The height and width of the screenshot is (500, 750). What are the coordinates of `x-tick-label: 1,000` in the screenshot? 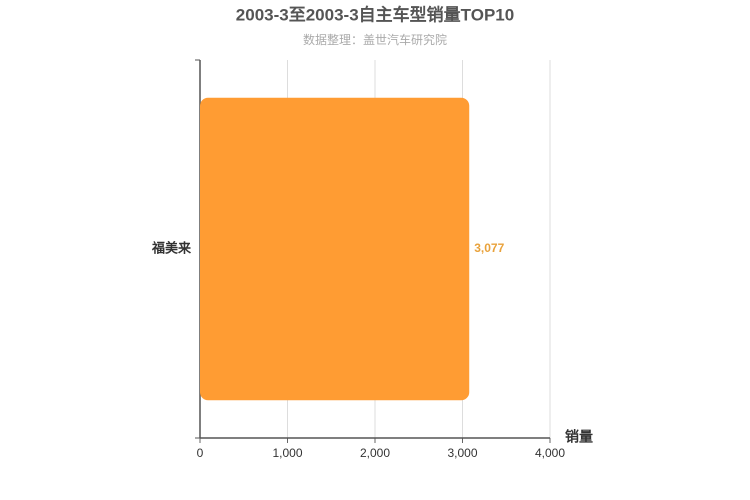 It's located at (287, 453).